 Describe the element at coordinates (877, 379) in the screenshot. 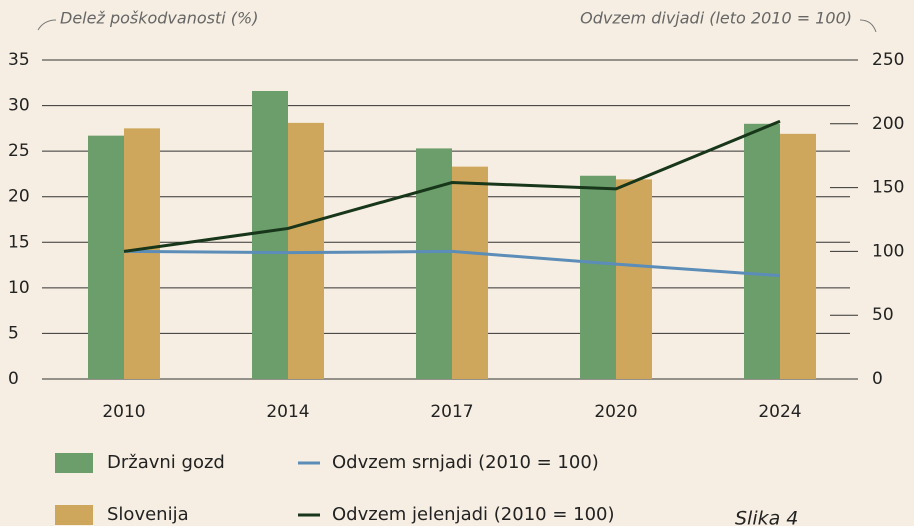

I see `y2-tick-label: 0` at that location.